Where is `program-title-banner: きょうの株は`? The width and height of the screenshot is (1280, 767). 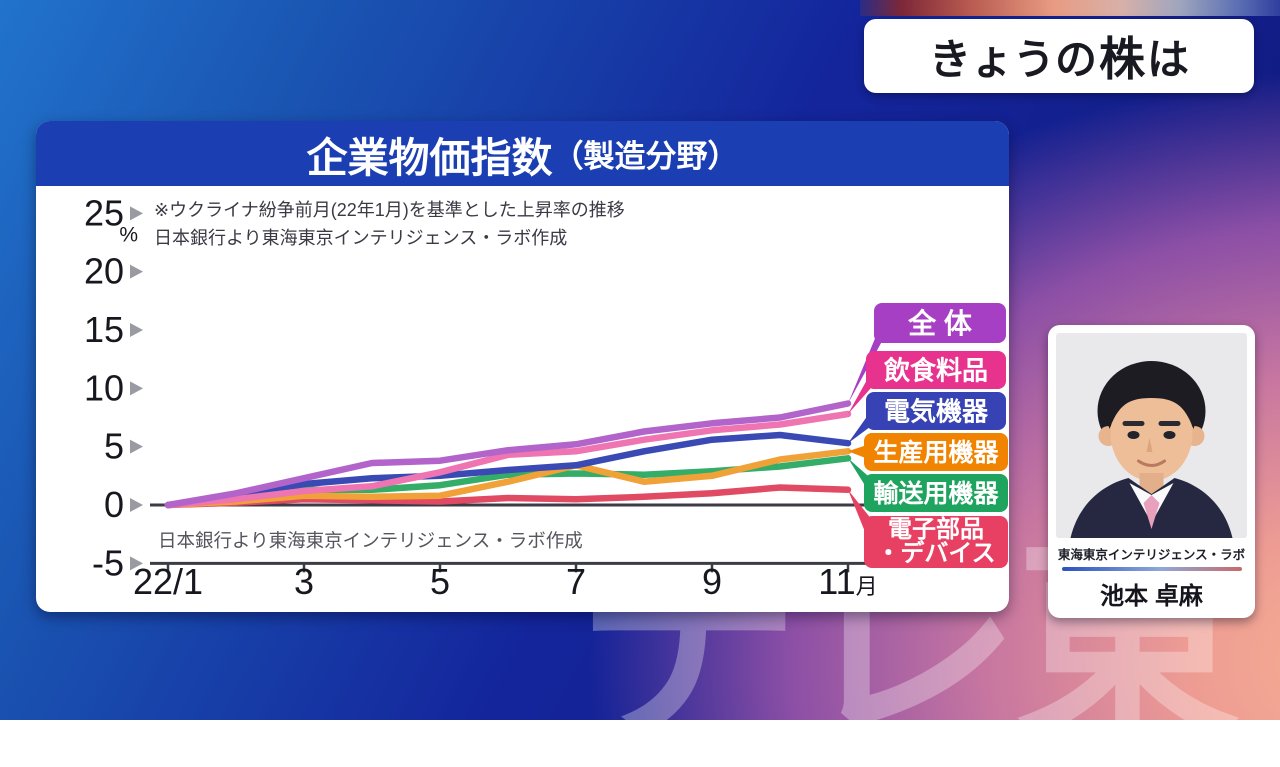 program-title-banner: きょうの株は is located at coordinates (1059, 56).